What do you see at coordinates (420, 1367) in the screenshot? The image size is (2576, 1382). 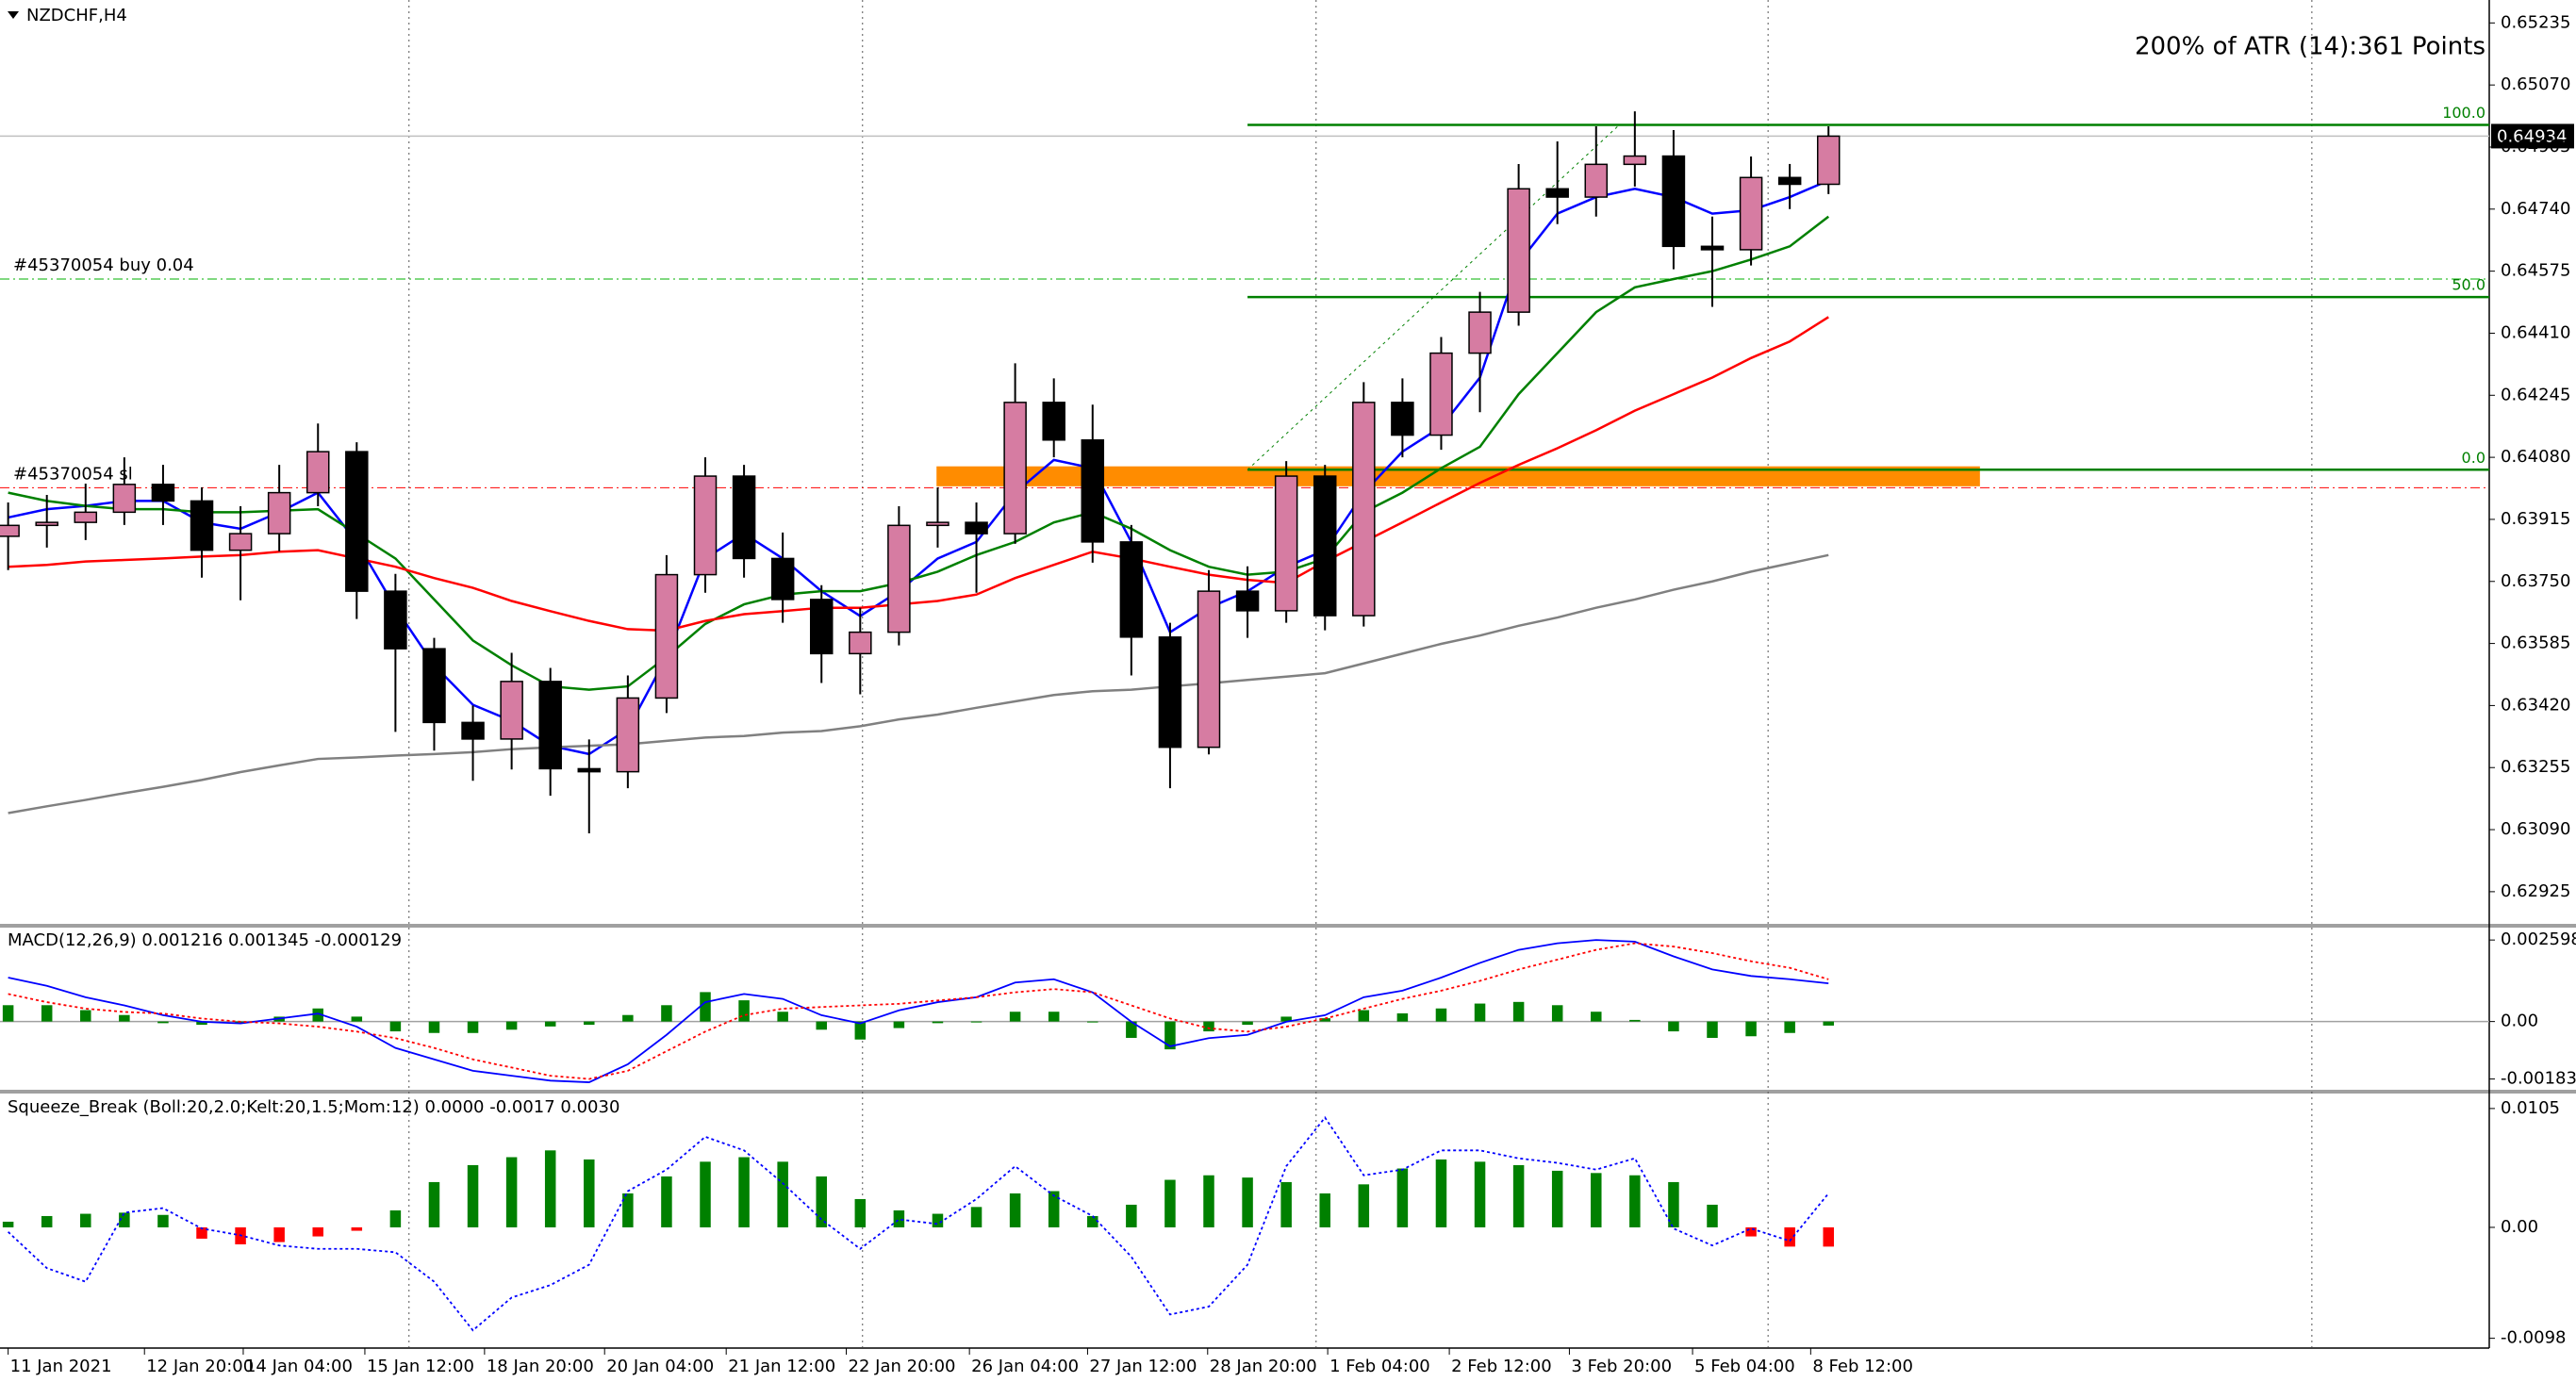 I see `x-tick-label: 15 Jan 12:00` at bounding box center [420, 1367].